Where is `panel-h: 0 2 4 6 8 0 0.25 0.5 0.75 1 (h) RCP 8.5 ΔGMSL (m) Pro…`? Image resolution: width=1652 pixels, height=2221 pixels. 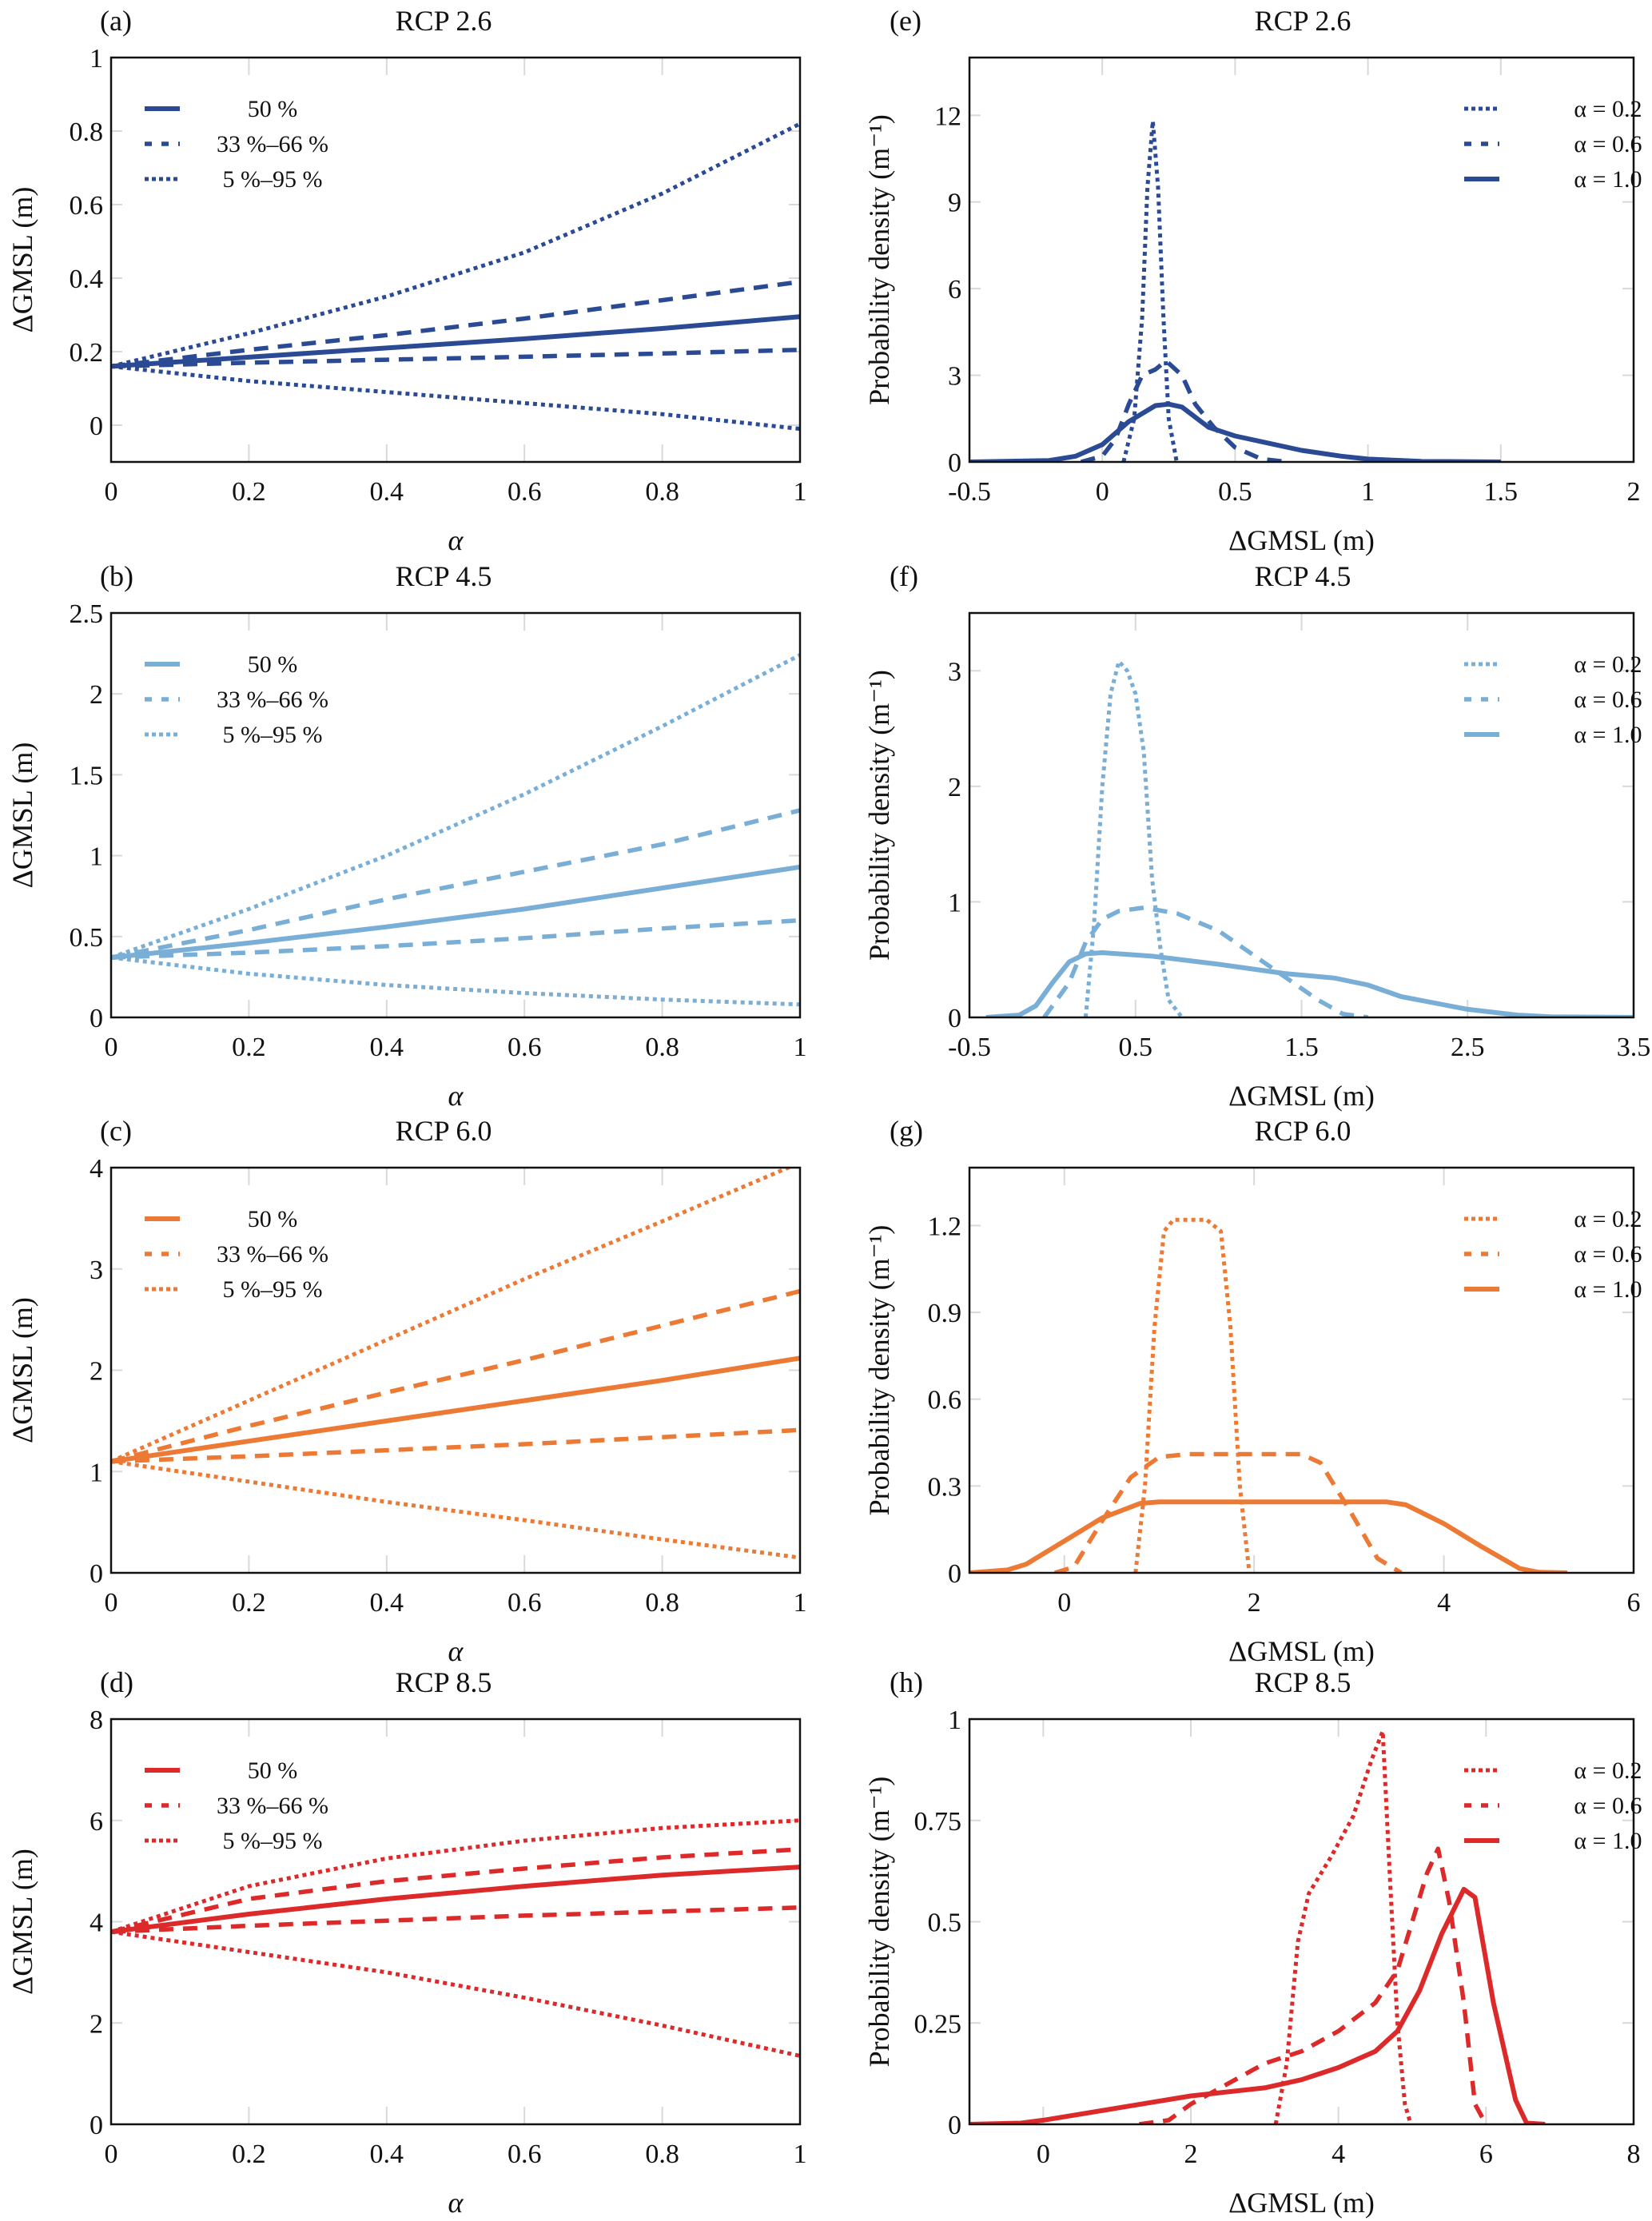 panel-h: 0 2 4 6 8 0 0.25 0.5 0.75 1 (h) RCP 8.5 ΔGMSL (m) Pro… is located at coordinates (1252, 1942).